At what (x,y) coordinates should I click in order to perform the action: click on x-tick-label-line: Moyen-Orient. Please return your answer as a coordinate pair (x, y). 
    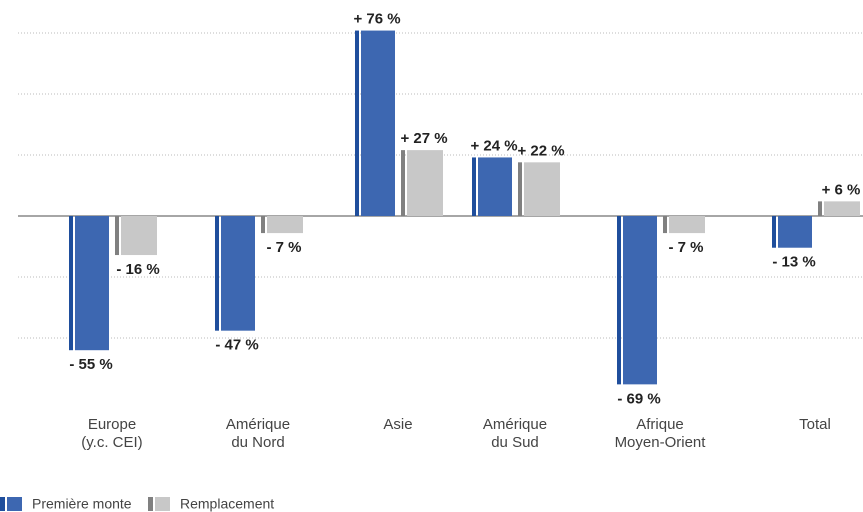
    Looking at the image, I should click on (661, 442).